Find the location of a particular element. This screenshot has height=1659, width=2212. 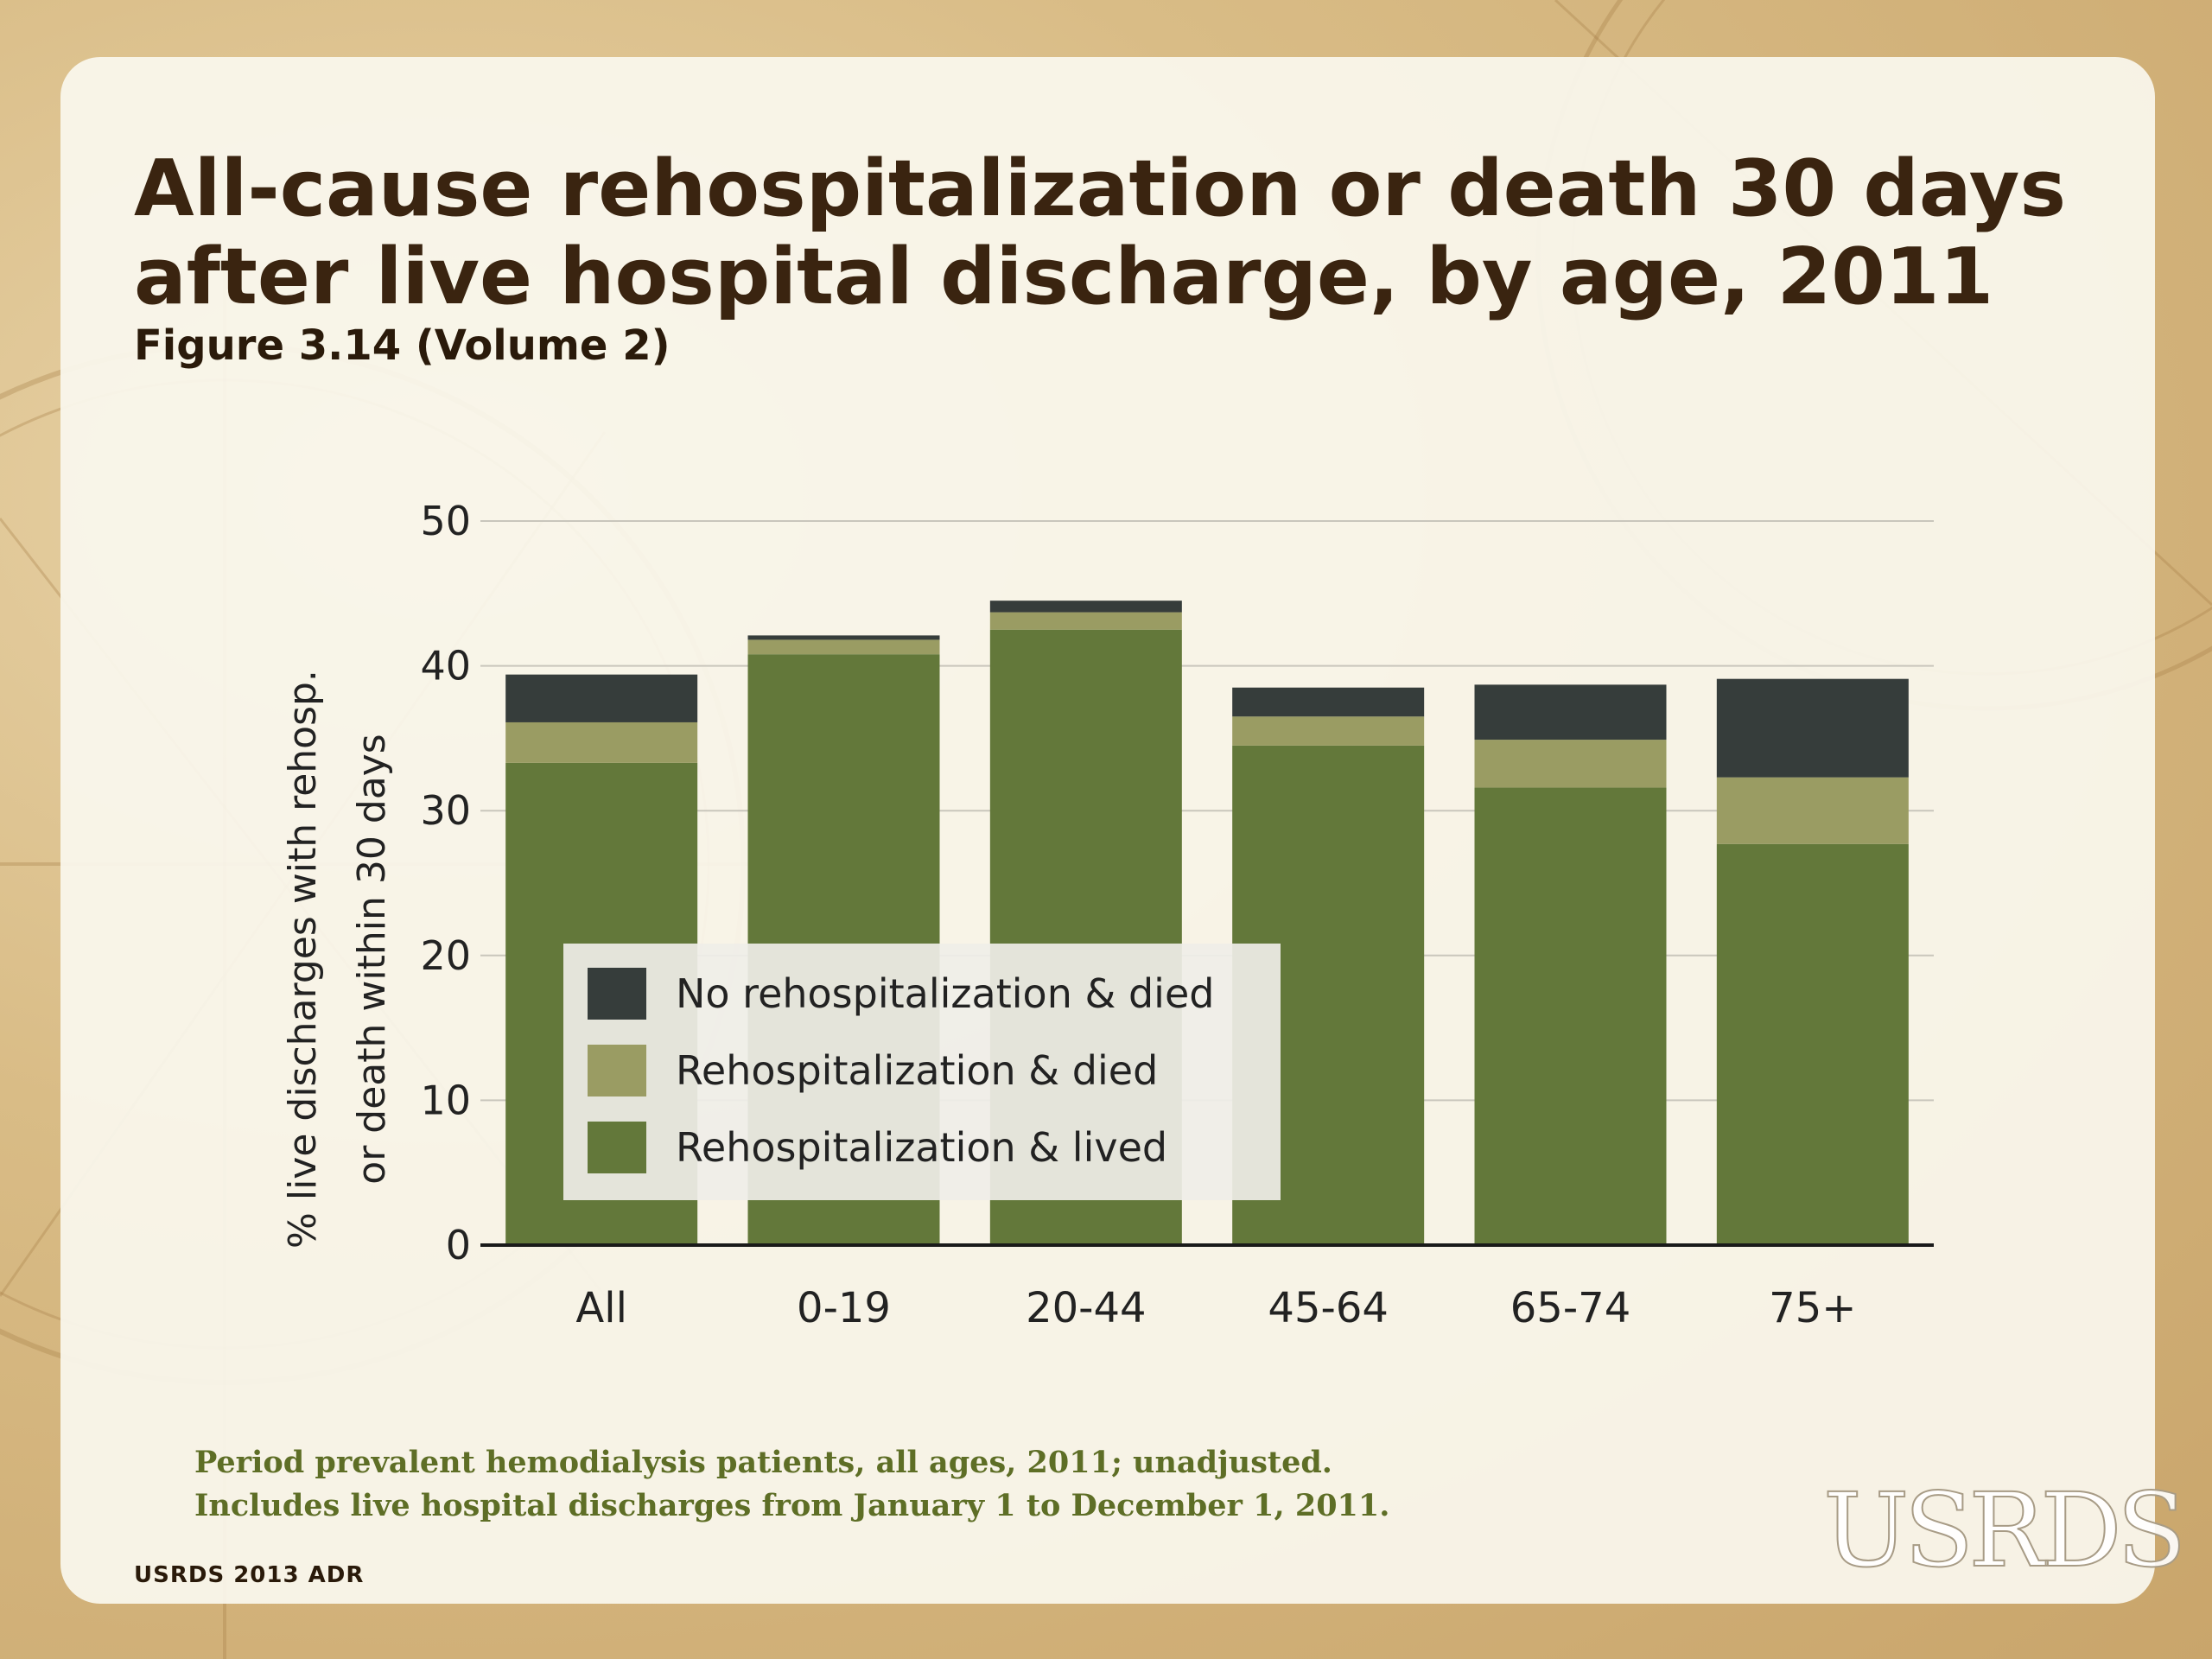

x-tick-label: 65-74 is located at coordinates (1570, 1308).